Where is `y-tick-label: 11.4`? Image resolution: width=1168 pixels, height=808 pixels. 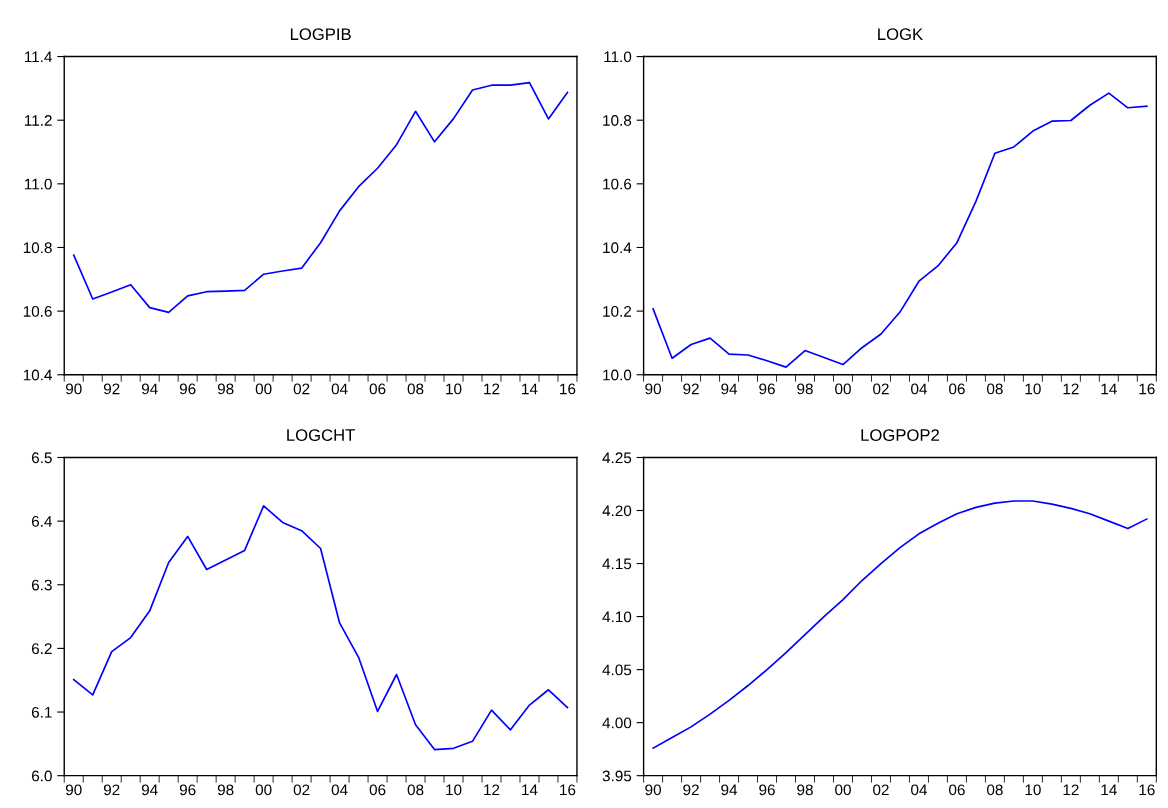 y-tick-label: 11.4 is located at coordinates (38, 57).